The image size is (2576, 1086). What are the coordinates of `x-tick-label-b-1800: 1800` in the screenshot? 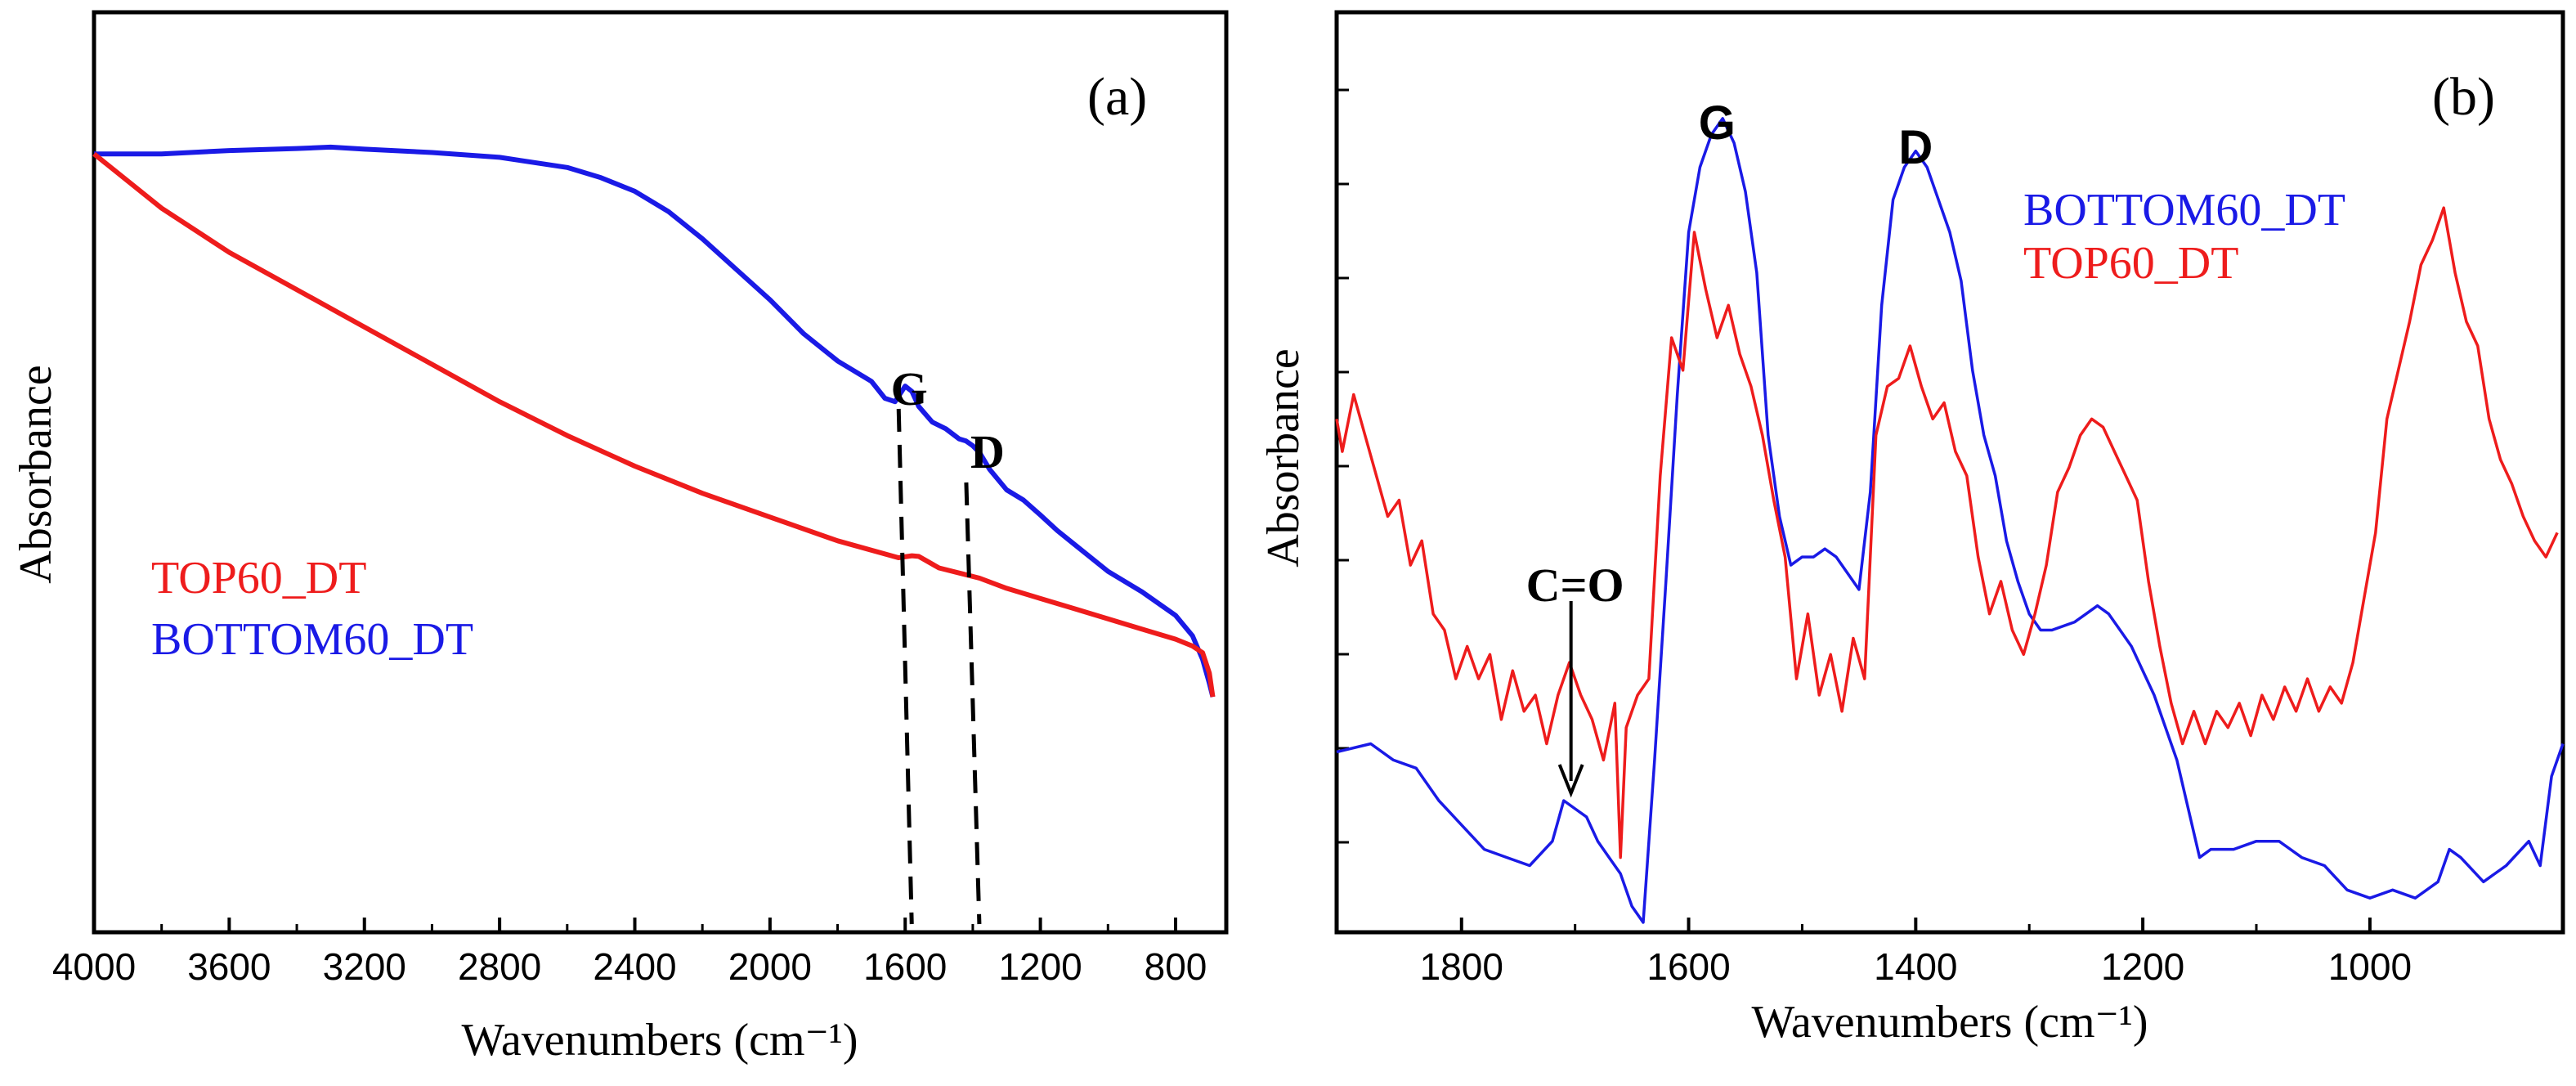 It's located at (1461, 966).